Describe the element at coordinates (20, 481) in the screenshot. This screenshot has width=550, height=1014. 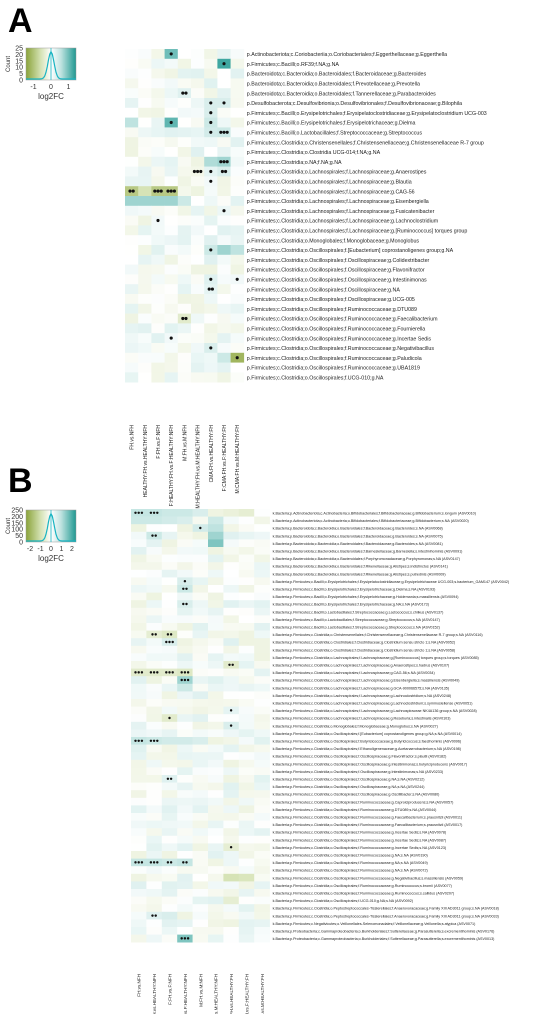
I see `panel-b-letter: B` at that location.